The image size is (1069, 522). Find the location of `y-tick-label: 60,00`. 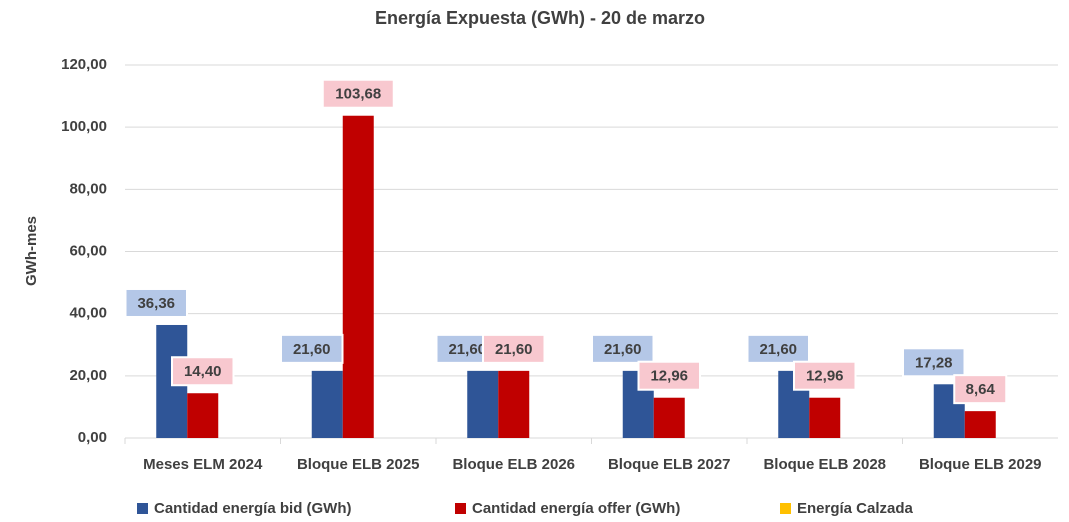

y-tick-label: 60,00 is located at coordinates (88, 250).